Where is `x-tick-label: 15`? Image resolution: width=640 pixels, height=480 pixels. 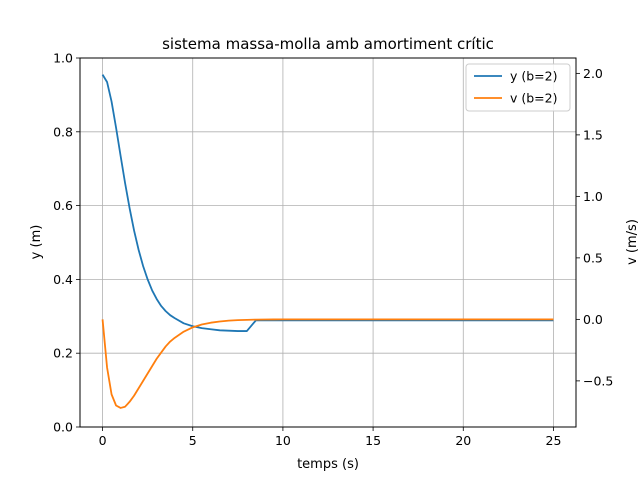
x-tick-label: 15 is located at coordinates (373, 440).